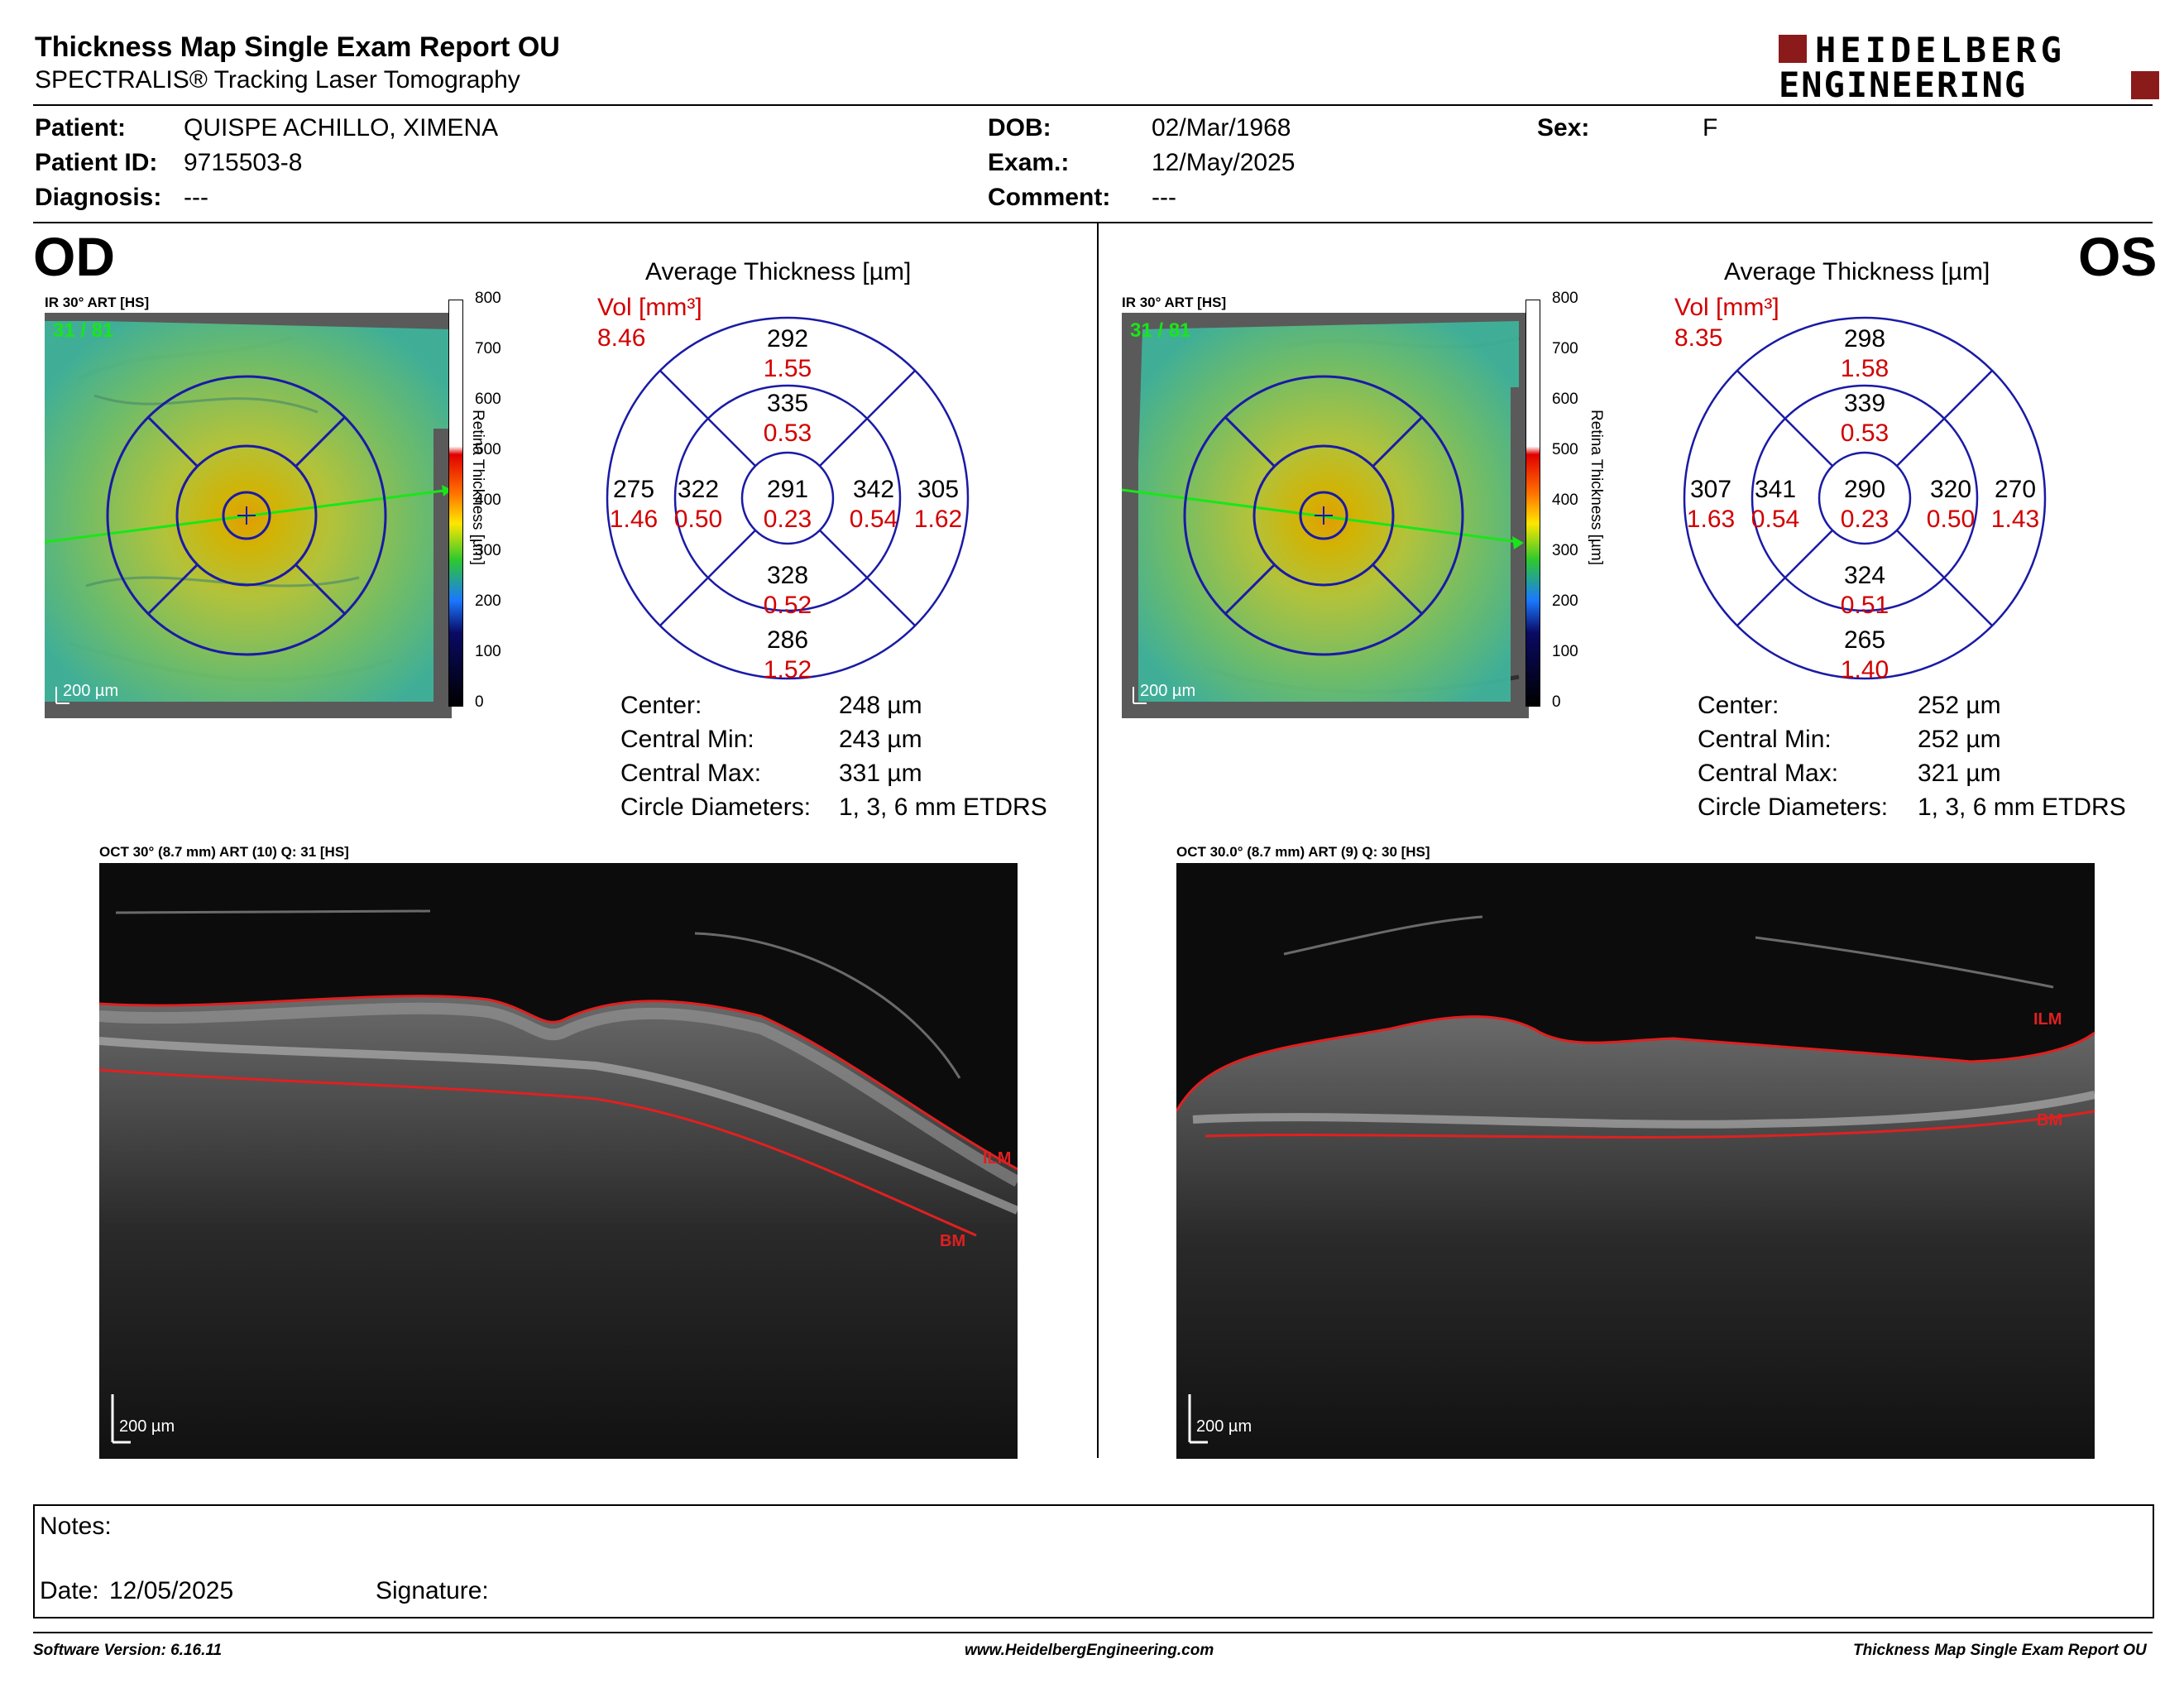  I want to click on os-inner-inferior-thickness: 324, so click(1864, 575).